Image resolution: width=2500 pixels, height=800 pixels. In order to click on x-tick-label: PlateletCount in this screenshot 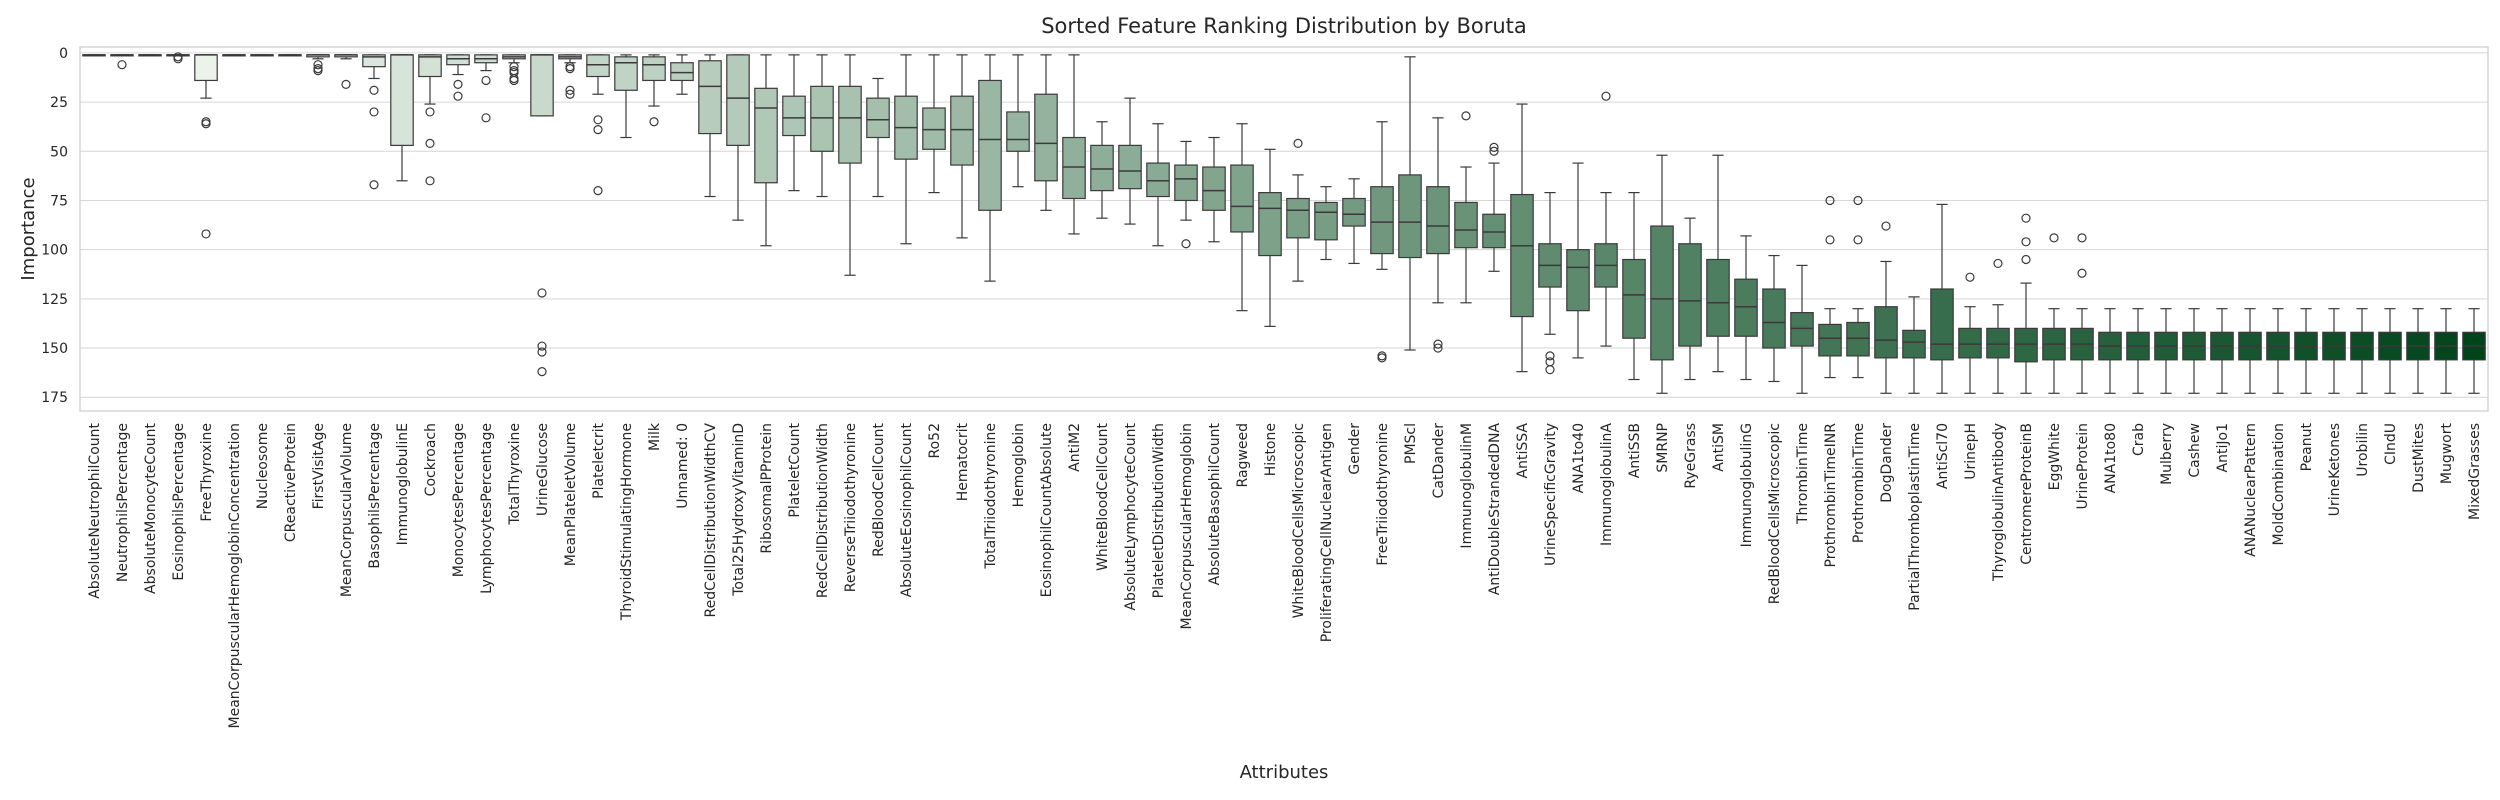, I will do `click(795, 470)`.